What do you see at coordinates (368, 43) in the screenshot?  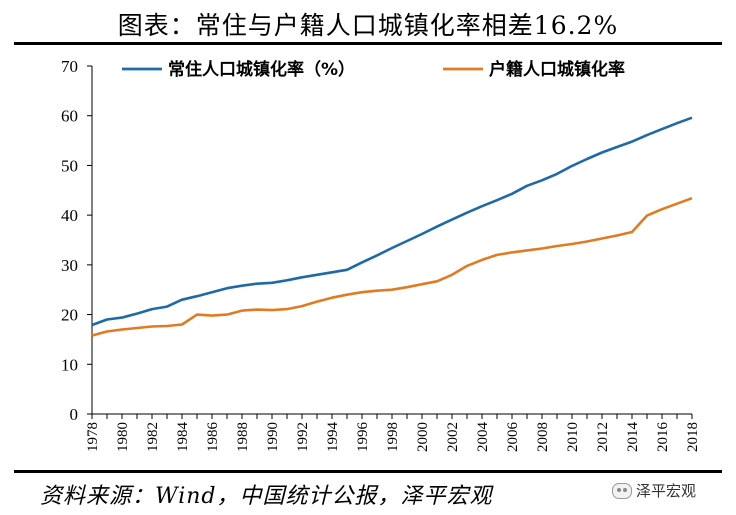 I see `title-rule` at bounding box center [368, 43].